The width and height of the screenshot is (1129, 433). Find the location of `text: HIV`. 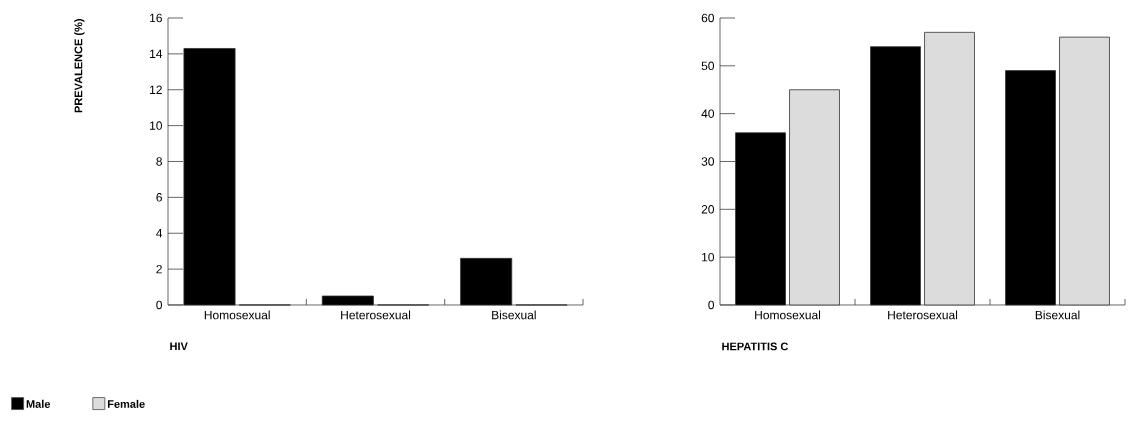

text: HIV is located at coordinates (179, 346).